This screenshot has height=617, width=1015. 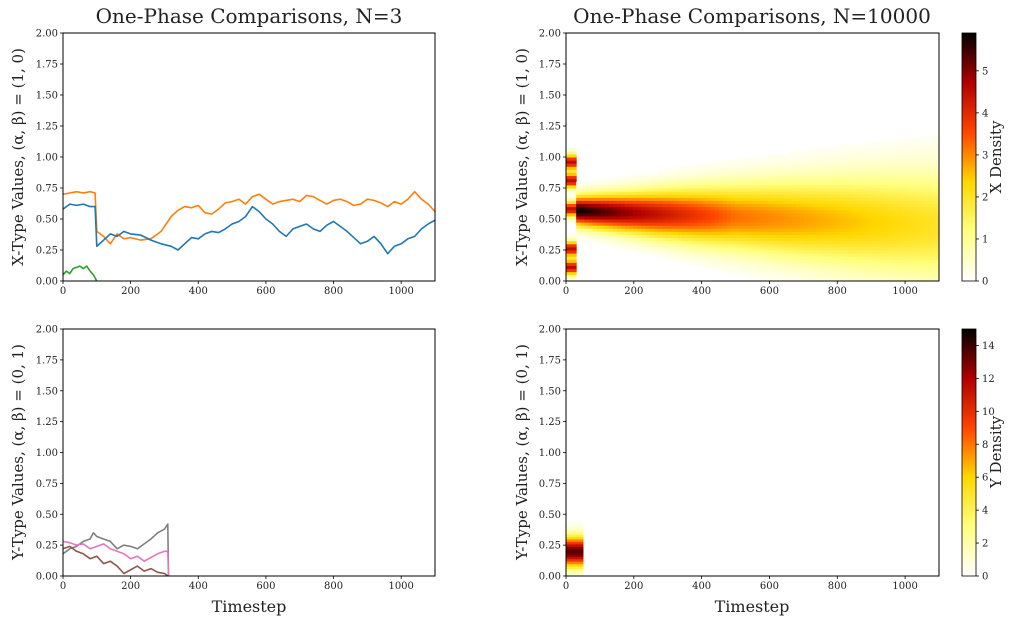 What do you see at coordinates (985, 155) in the screenshot?
I see `colorbar-tick-label: 3` at bounding box center [985, 155].